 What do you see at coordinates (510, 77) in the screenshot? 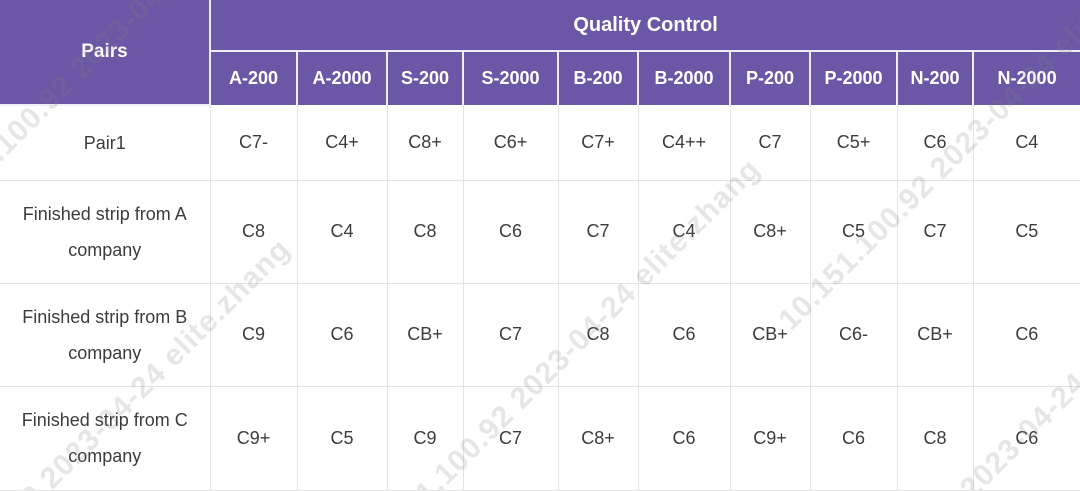
I see `column-header-s-2000: S-2000` at bounding box center [510, 77].